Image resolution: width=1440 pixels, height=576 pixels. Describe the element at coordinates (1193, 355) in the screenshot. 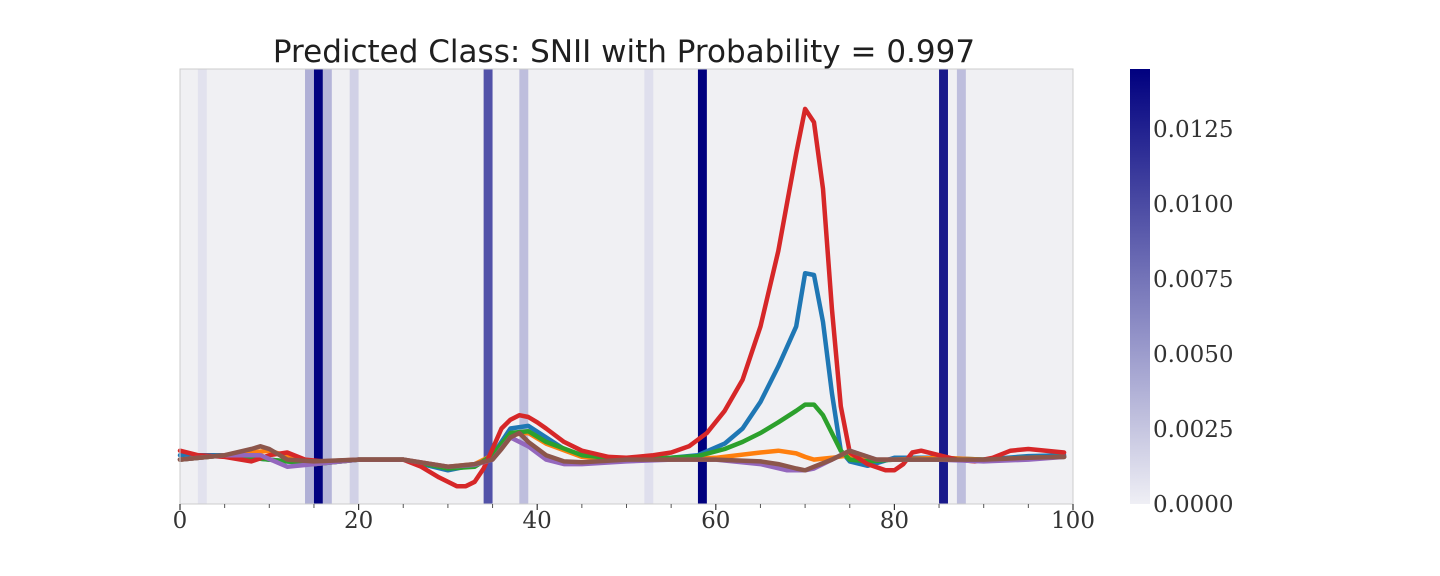

I see `colorbar-tick-label: 0.0050` at that location.